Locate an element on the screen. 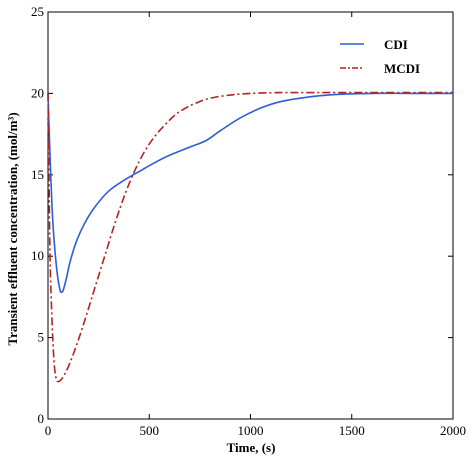 The image size is (474, 460). x-tick-label: 500 is located at coordinates (150, 430).